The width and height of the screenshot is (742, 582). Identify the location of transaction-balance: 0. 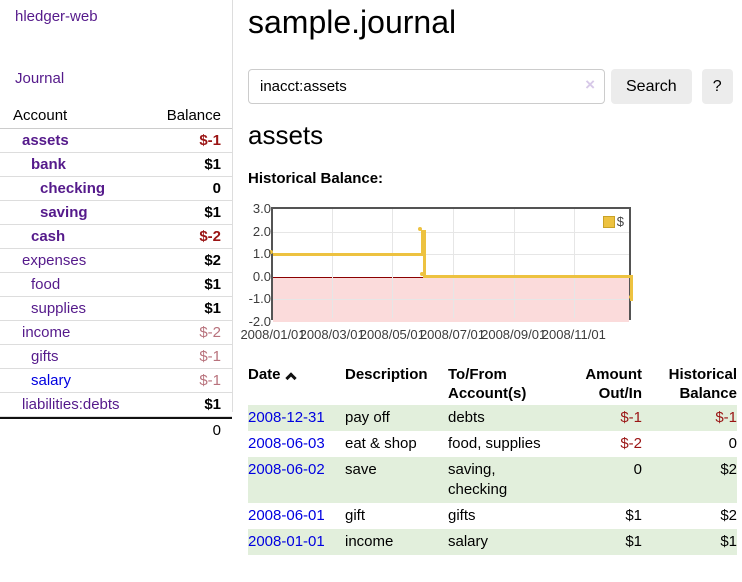
(732, 443).